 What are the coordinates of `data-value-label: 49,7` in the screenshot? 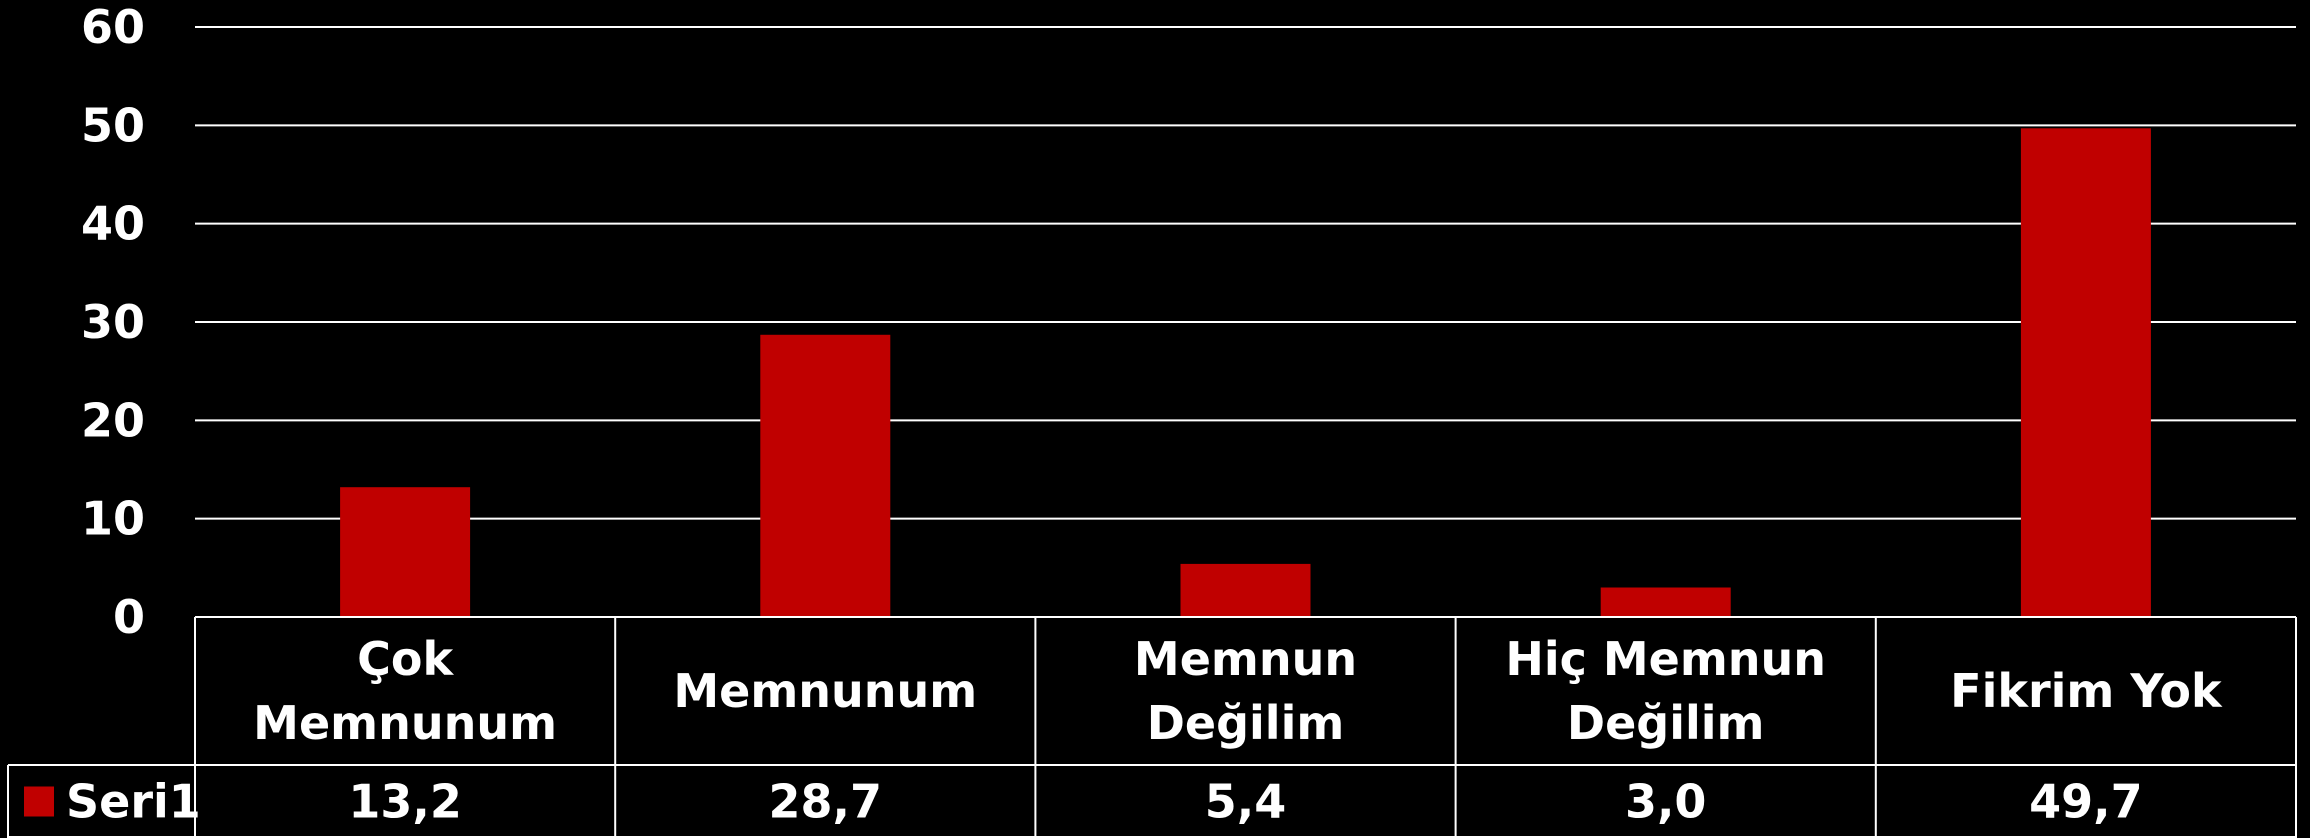 It's located at (2086, 802).